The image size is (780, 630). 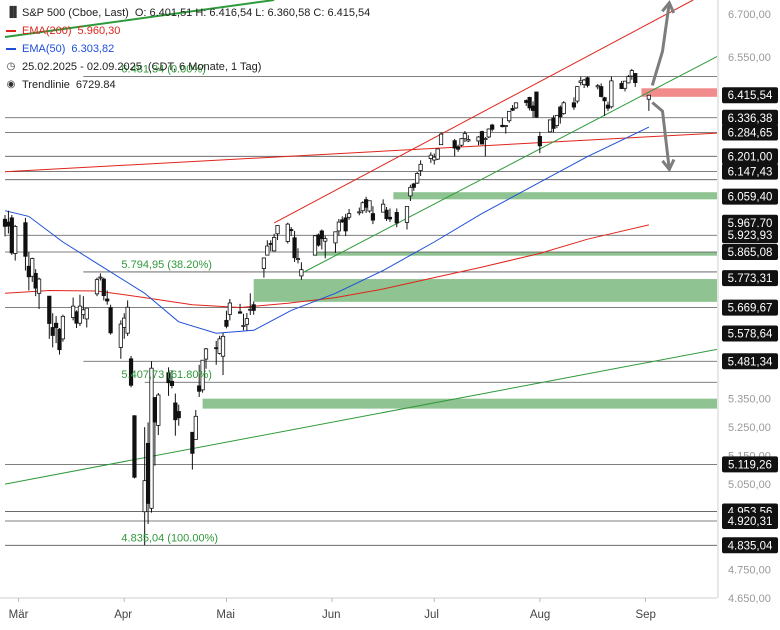 What do you see at coordinates (13, 12) in the screenshot?
I see `ohlc-bars-icon: ▐▌` at bounding box center [13, 12].